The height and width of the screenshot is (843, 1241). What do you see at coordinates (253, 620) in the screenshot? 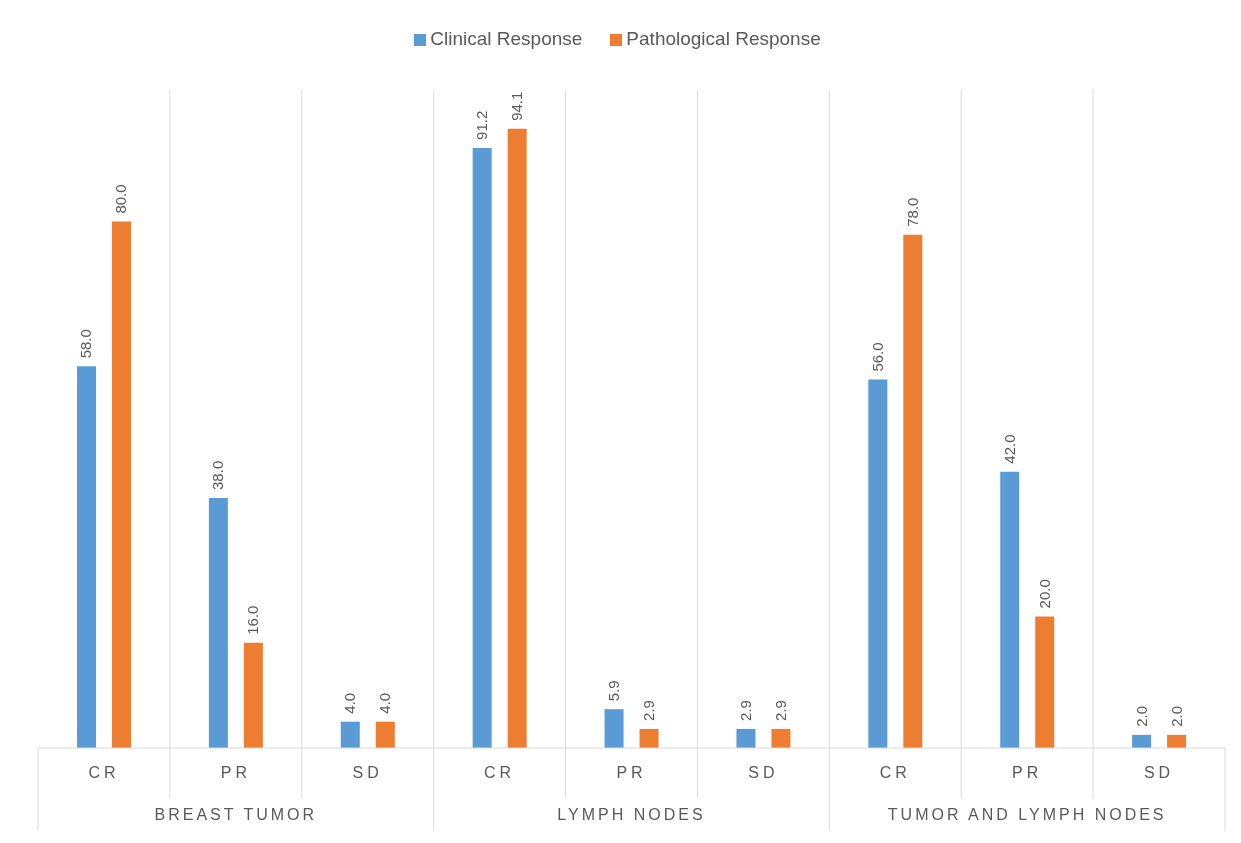
I see `data-label: 16.0` at bounding box center [253, 620].